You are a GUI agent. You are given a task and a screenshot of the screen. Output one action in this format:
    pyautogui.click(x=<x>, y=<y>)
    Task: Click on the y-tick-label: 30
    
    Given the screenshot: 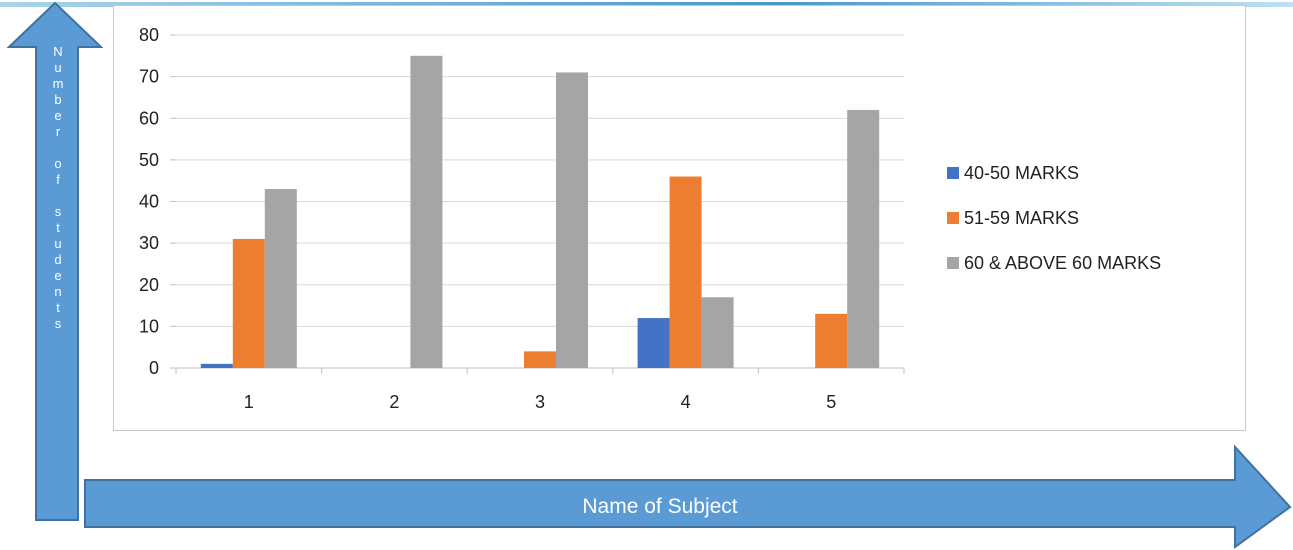 What is the action you would take?
    pyautogui.click(x=149, y=243)
    